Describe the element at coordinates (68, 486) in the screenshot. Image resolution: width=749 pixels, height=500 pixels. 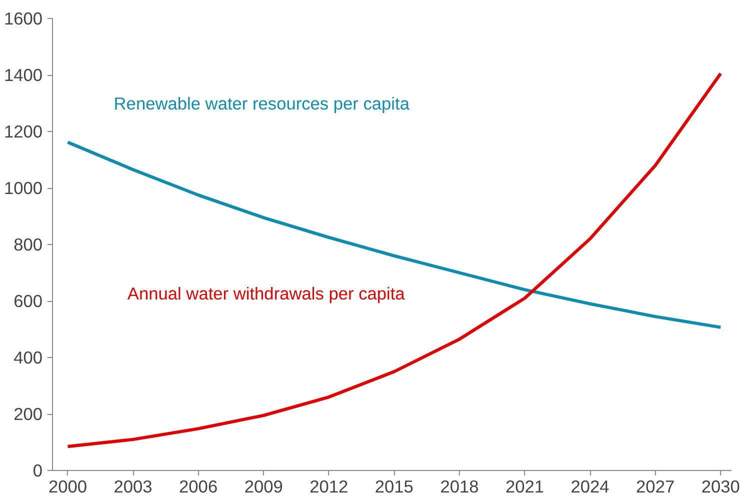
I see `x-tick-label: 2000` at that location.